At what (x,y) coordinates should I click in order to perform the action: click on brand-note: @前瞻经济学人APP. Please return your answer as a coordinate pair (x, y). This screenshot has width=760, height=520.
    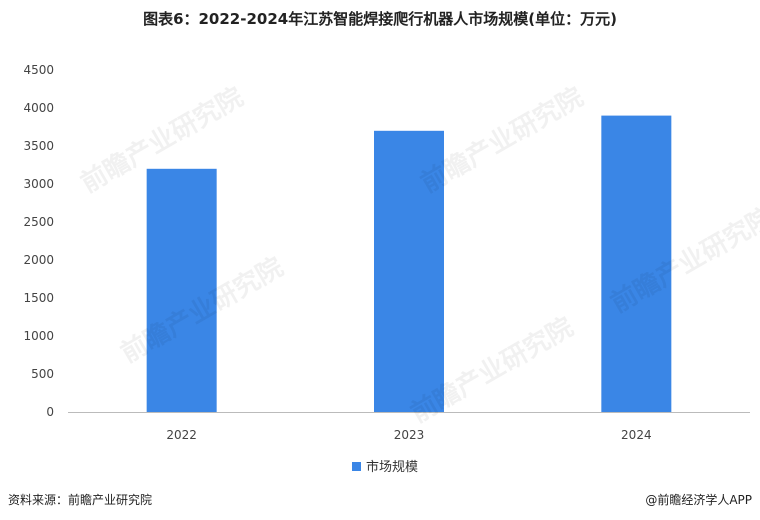
    Looking at the image, I should click on (698, 500).